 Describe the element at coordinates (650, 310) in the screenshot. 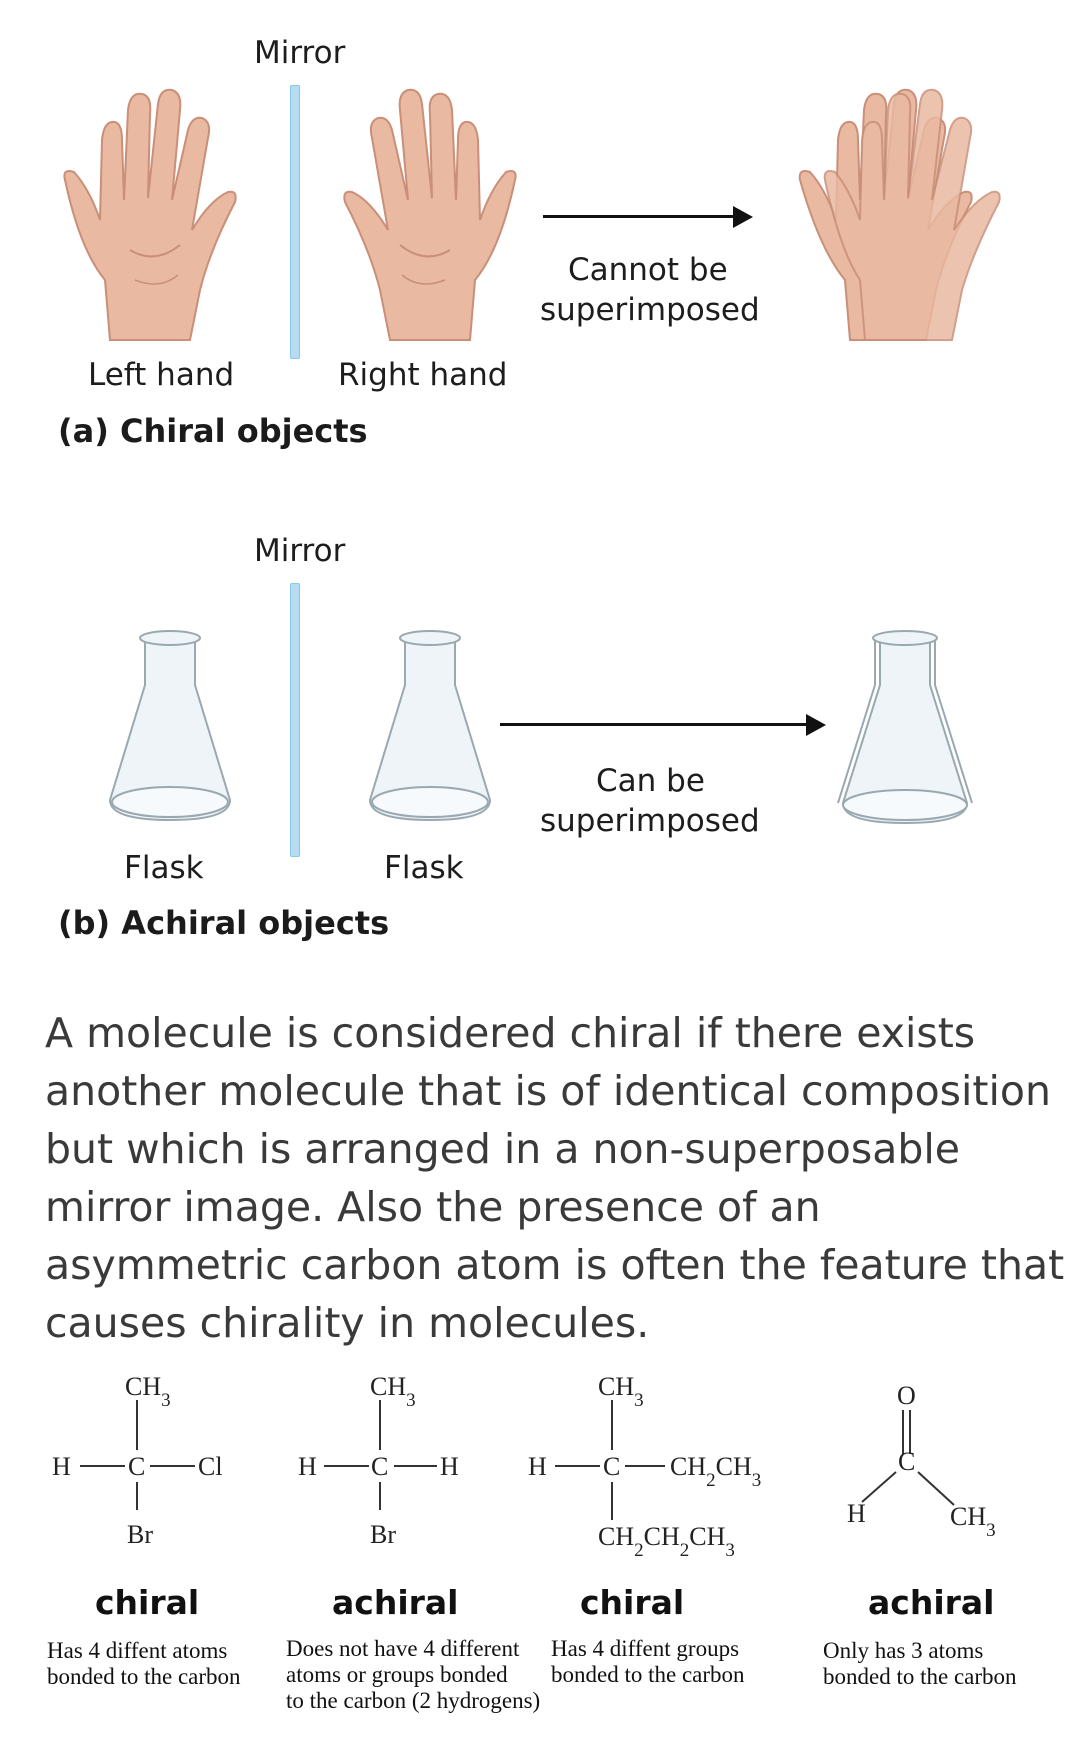

I see `arrow-text-a-line2: superimposed` at that location.